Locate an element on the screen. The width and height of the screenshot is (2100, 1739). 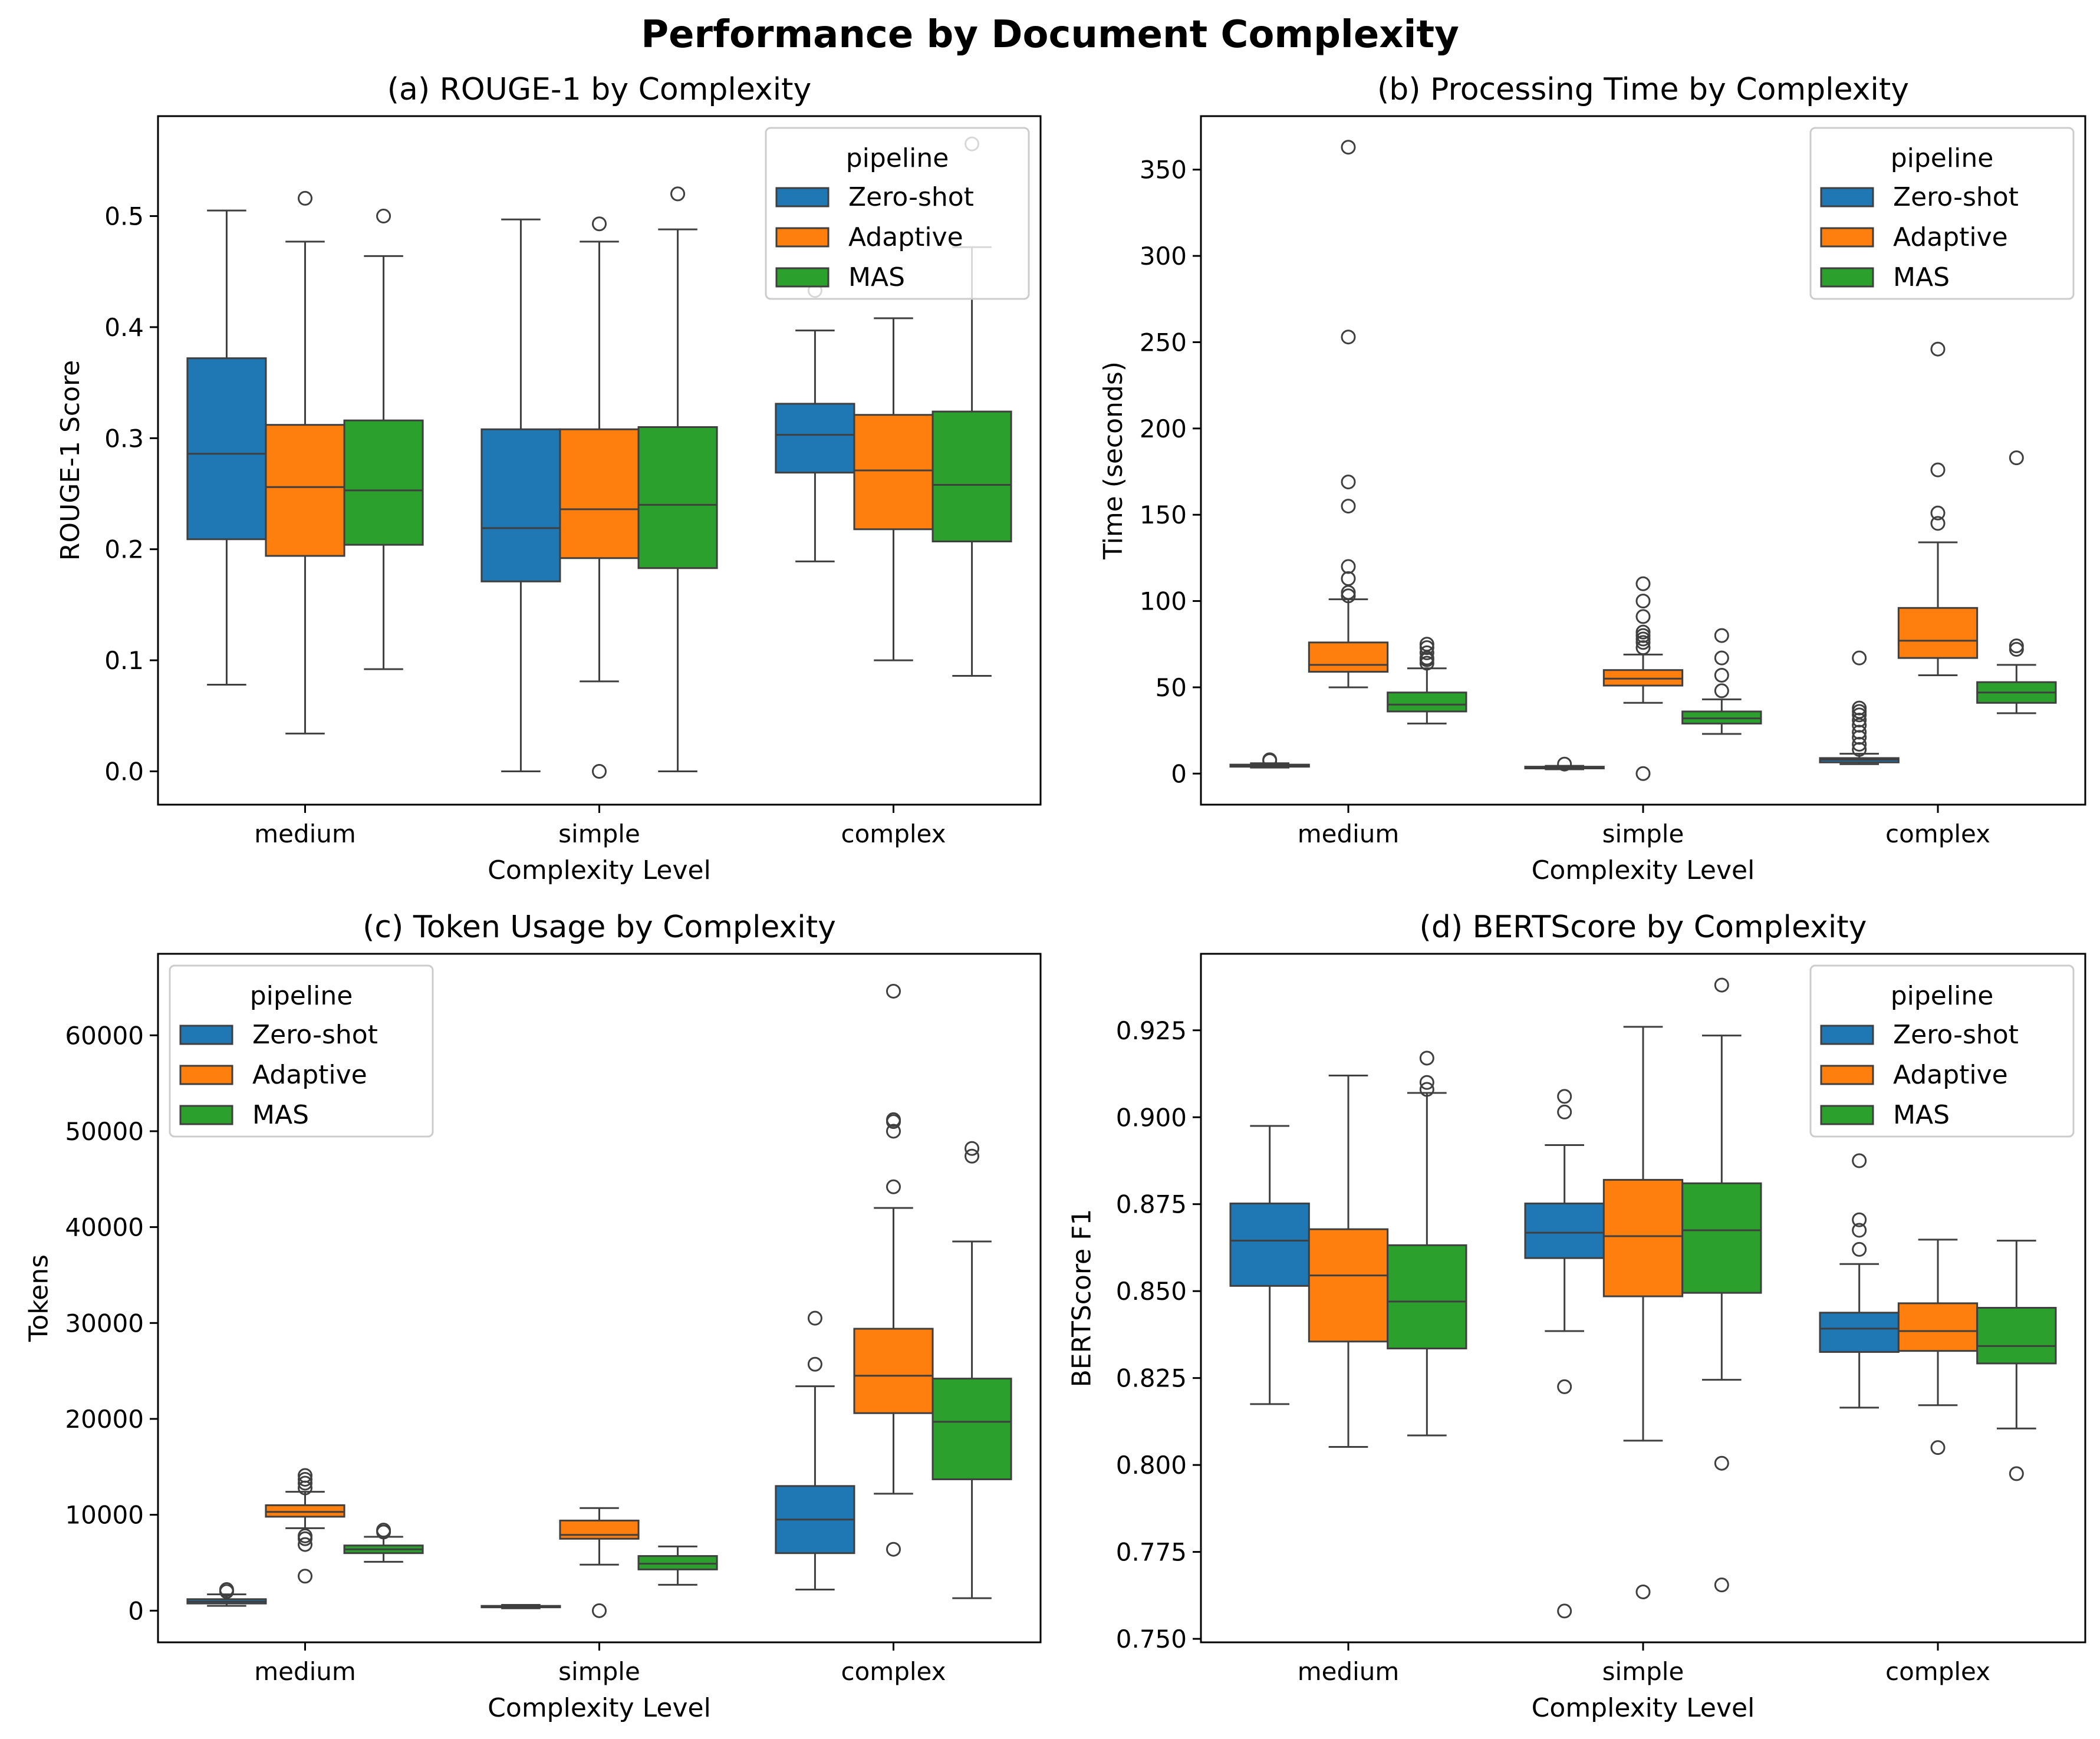
y-tick-label: 0.2 is located at coordinates (124, 549).